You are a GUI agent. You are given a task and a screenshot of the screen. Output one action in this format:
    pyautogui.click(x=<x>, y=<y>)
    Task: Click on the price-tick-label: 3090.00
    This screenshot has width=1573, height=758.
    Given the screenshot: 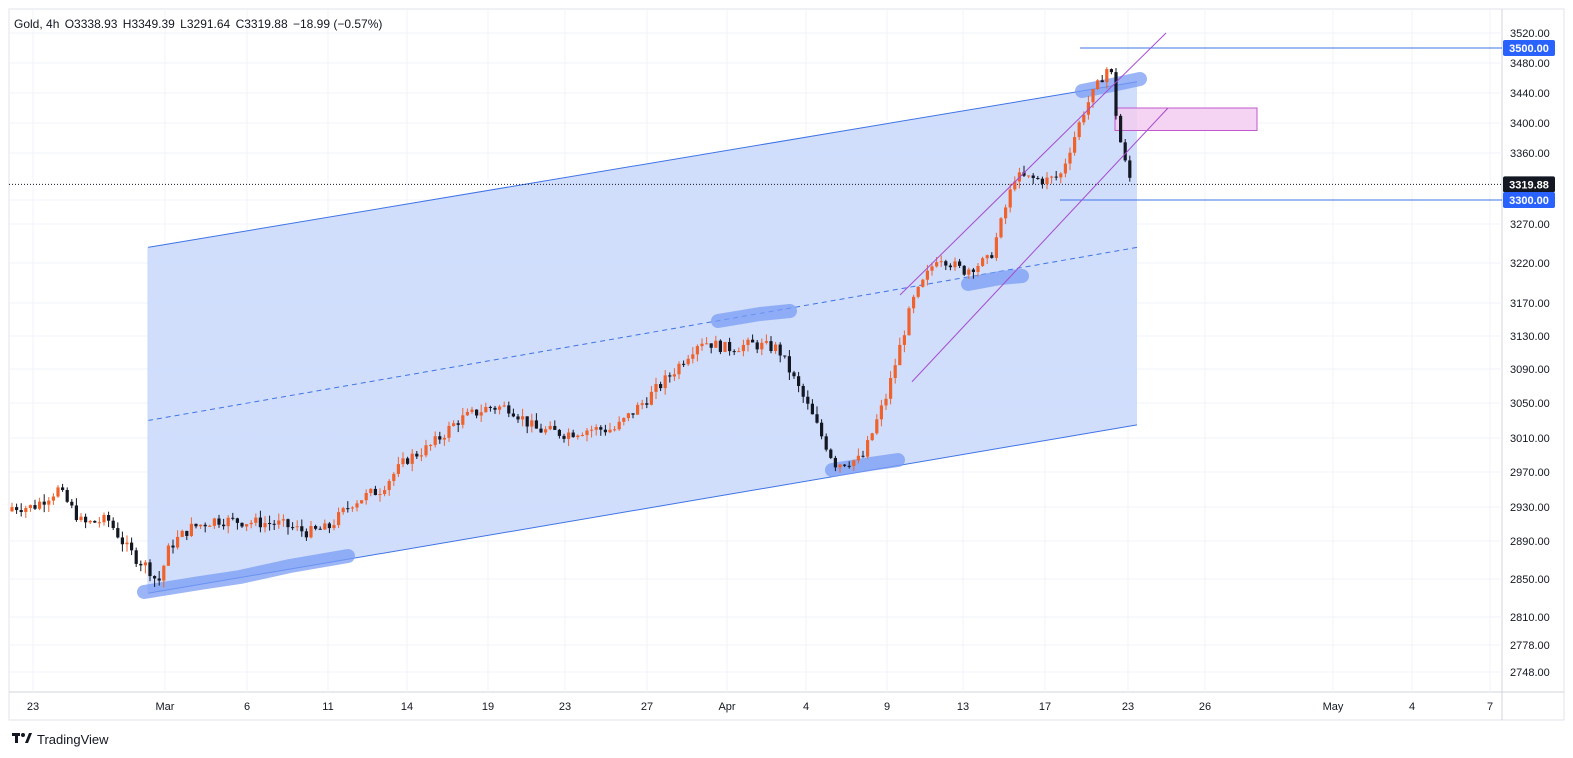 What is the action you would take?
    pyautogui.click(x=1530, y=370)
    